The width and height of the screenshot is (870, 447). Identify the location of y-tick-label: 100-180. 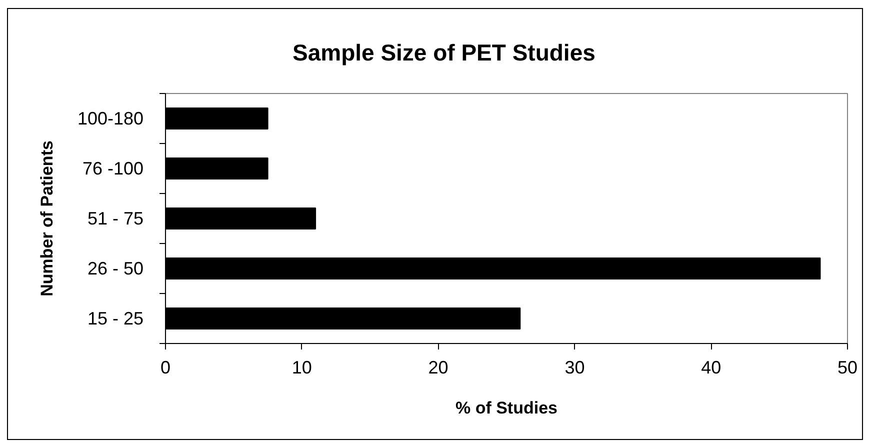
(110, 118).